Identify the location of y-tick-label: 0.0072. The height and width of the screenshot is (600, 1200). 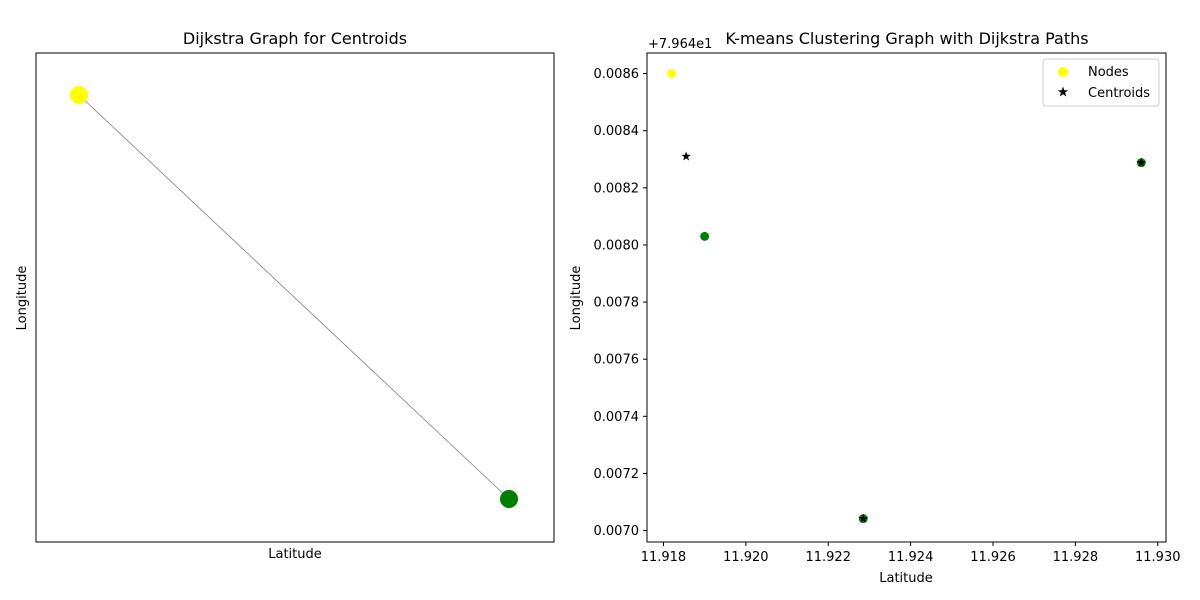
(617, 474).